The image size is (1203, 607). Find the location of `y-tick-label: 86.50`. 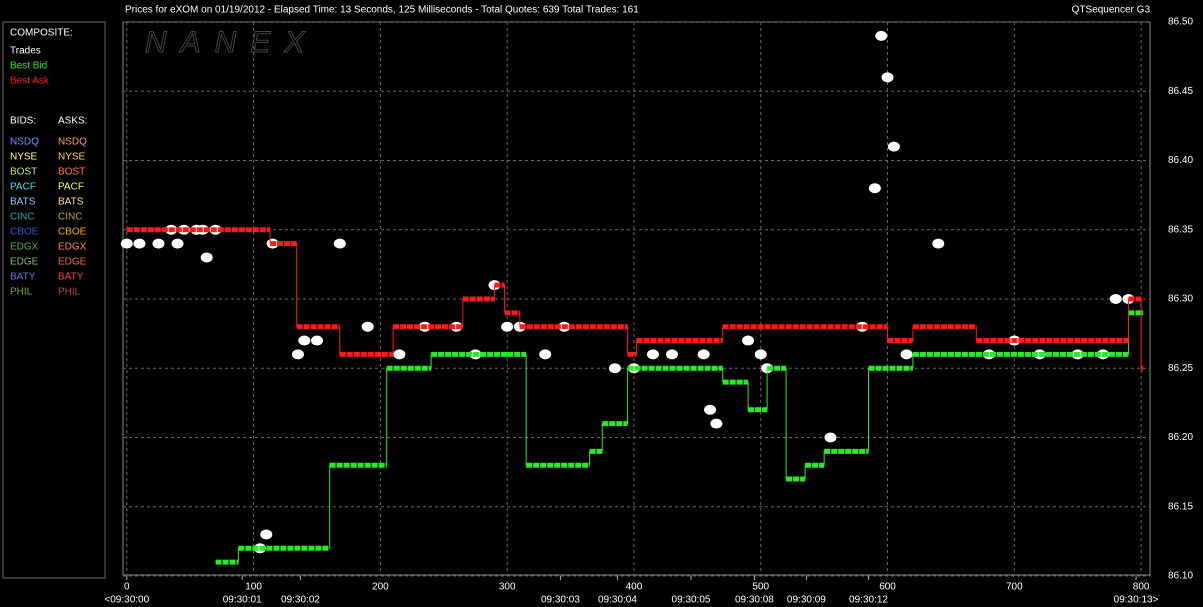

y-tick-label: 86.50 is located at coordinates (1180, 22).